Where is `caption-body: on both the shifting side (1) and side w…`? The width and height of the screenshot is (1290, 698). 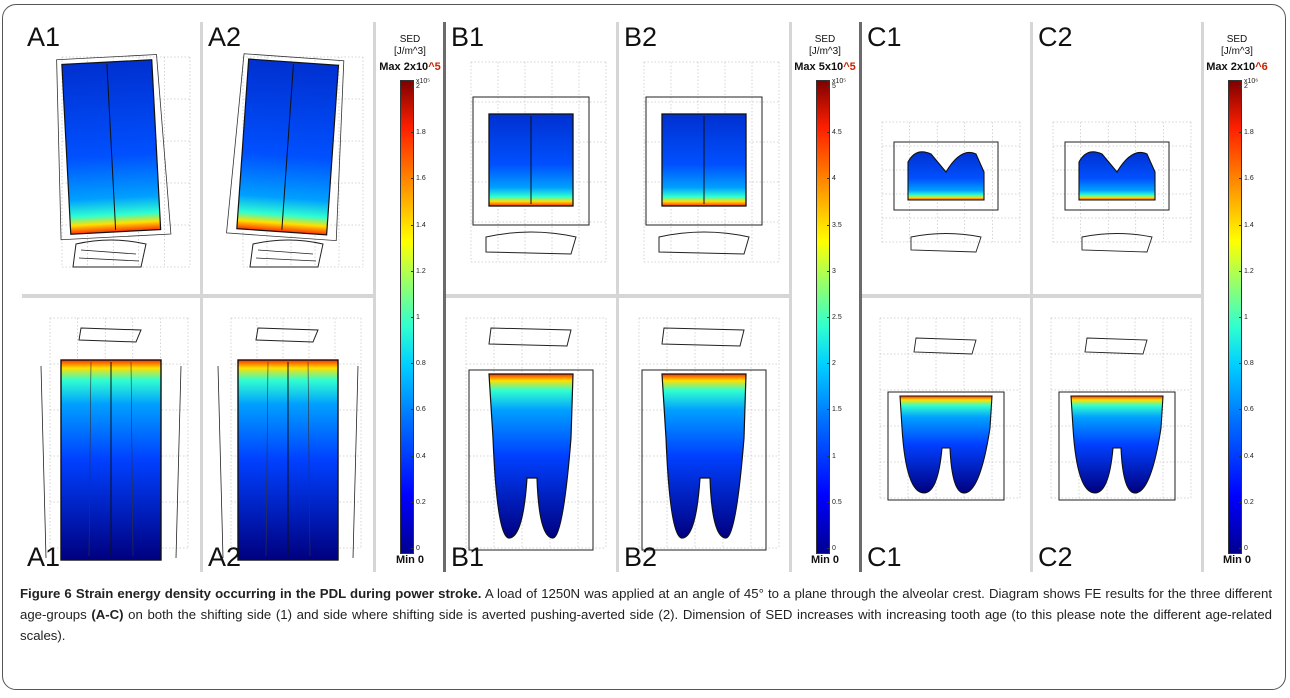
caption-body: on both the shifting side (1) and side w… is located at coordinates (646, 625).